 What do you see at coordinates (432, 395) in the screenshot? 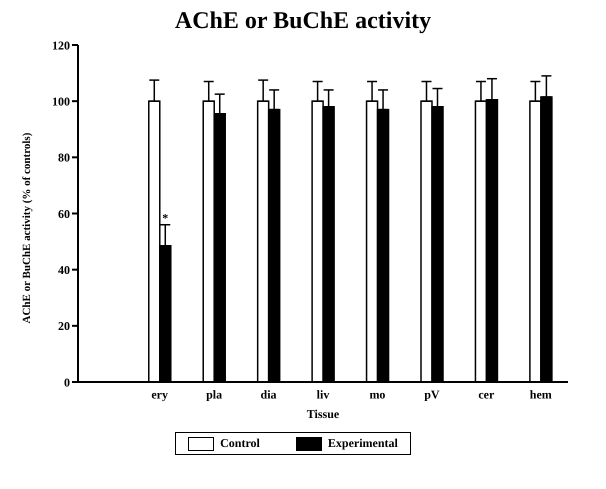
I see `x-tick-label: pV` at bounding box center [432, 395].